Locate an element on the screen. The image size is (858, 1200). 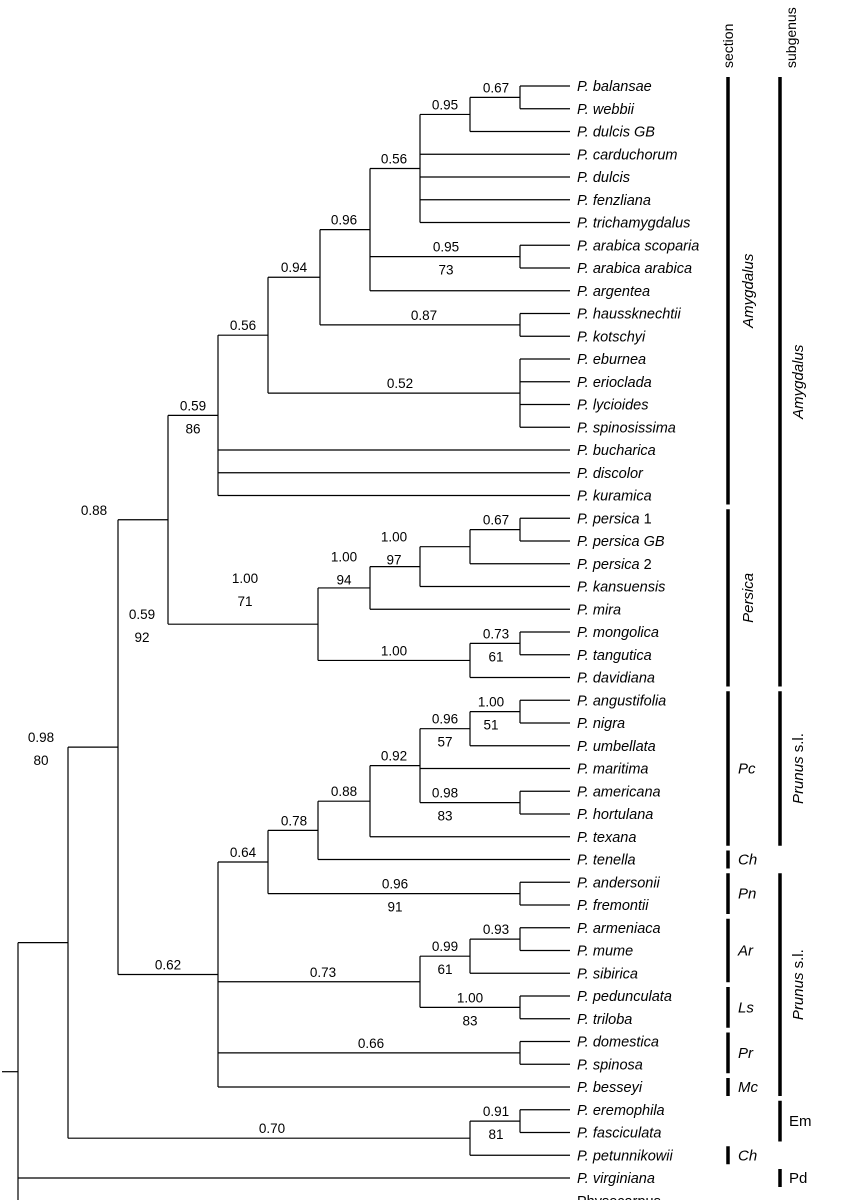
bootstrap-value: 51 is located at coordinates (490, 725).